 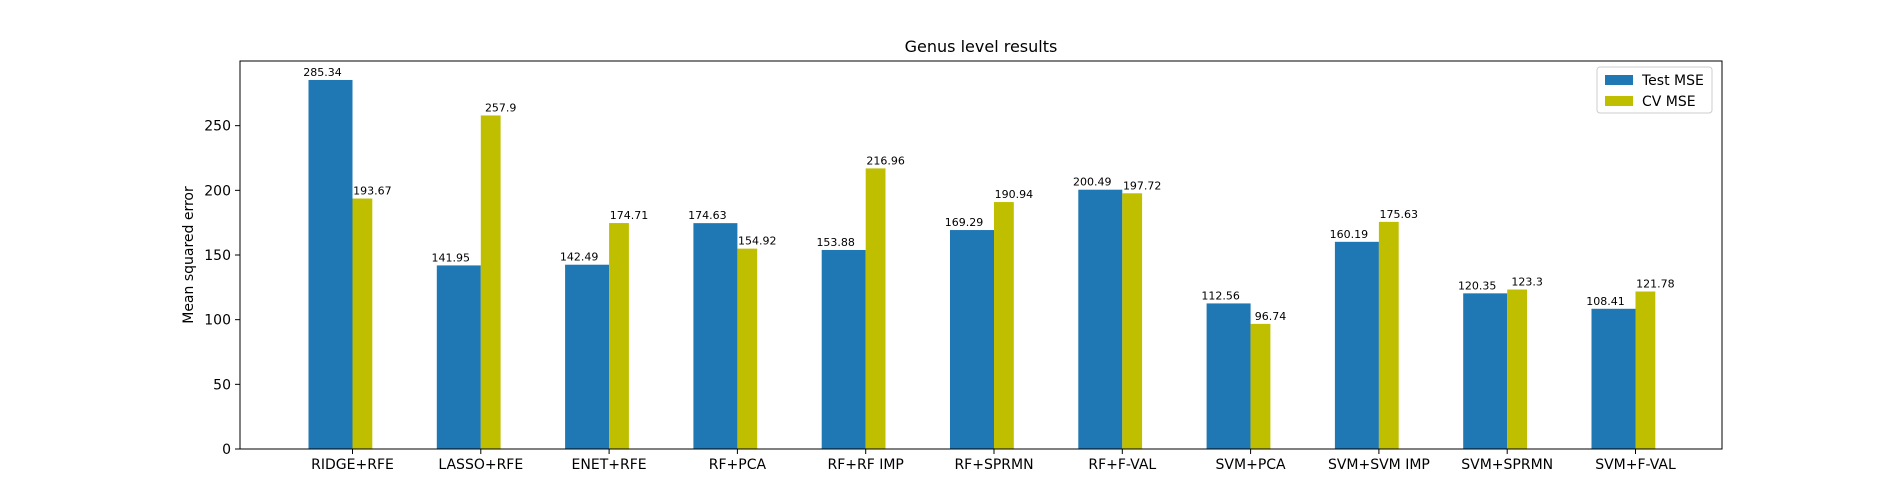 What do you see at coordinates (1635, 465) in the screenshot?
I see `x-tick-label: SVM+F-VAL` at bounding box center [1635, 465].